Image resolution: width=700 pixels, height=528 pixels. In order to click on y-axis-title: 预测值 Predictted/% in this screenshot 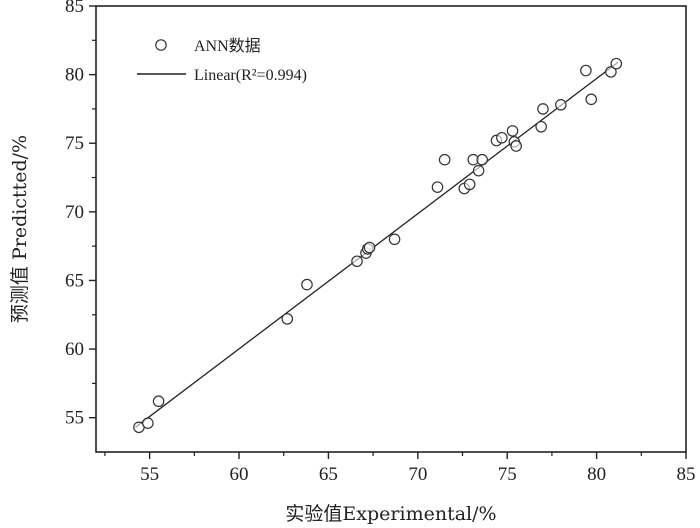, I will do `click(20, 229)`.